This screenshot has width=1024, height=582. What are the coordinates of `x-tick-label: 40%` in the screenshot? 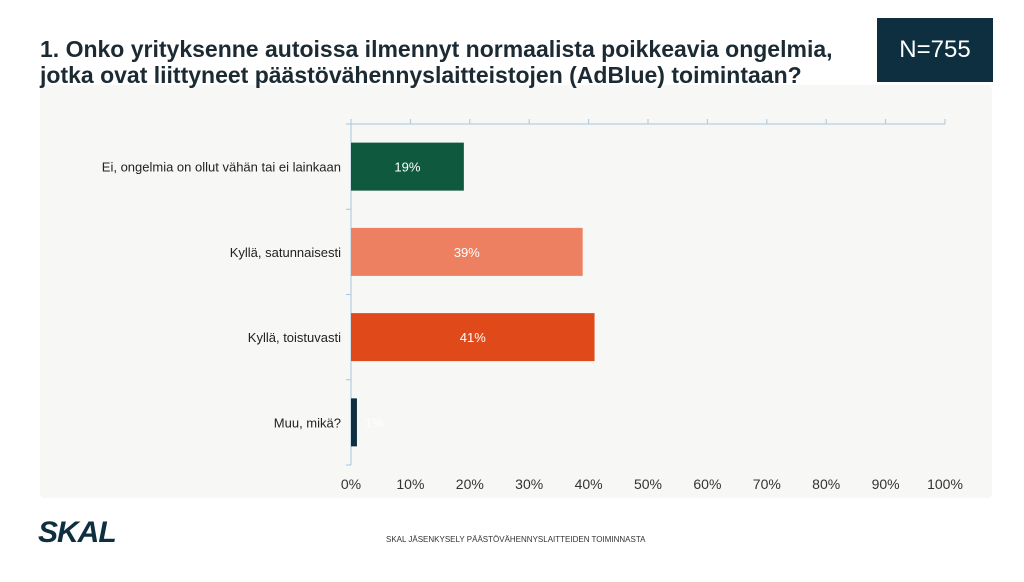 It's located at (589, 484).